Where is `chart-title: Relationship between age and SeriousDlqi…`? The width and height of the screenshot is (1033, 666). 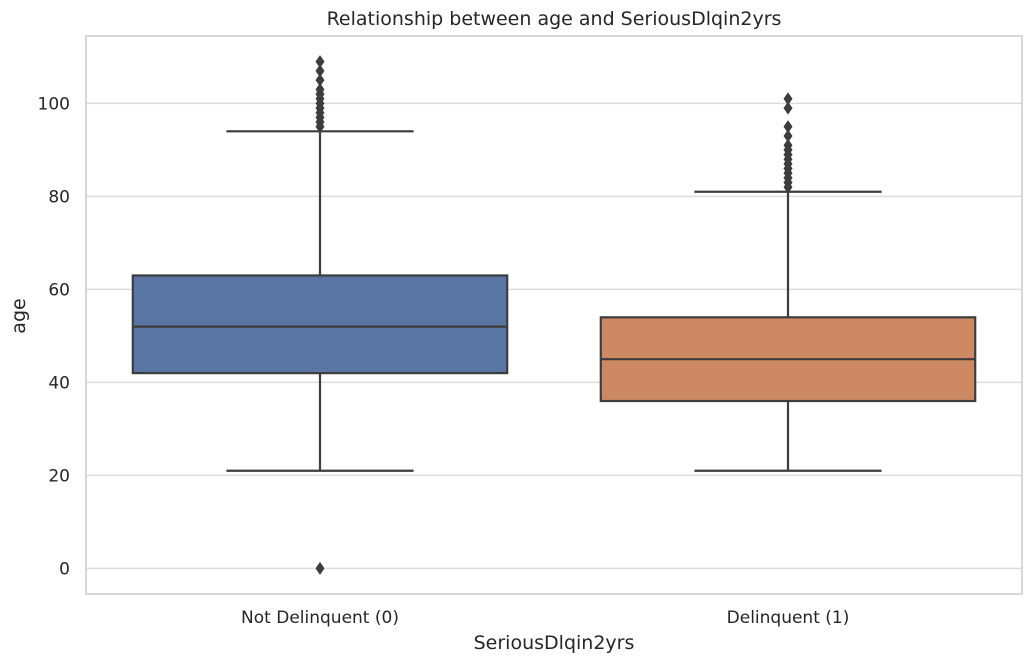 chart-title: Relationship between age and SeriousDlqi… is located at coordinates (554, 19).